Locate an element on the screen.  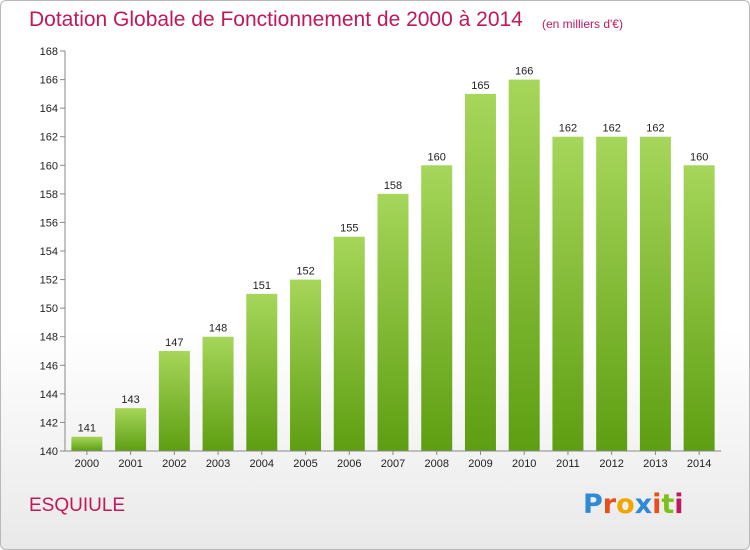
x-tick-label: 2011 is located at coordinates (568, 464).